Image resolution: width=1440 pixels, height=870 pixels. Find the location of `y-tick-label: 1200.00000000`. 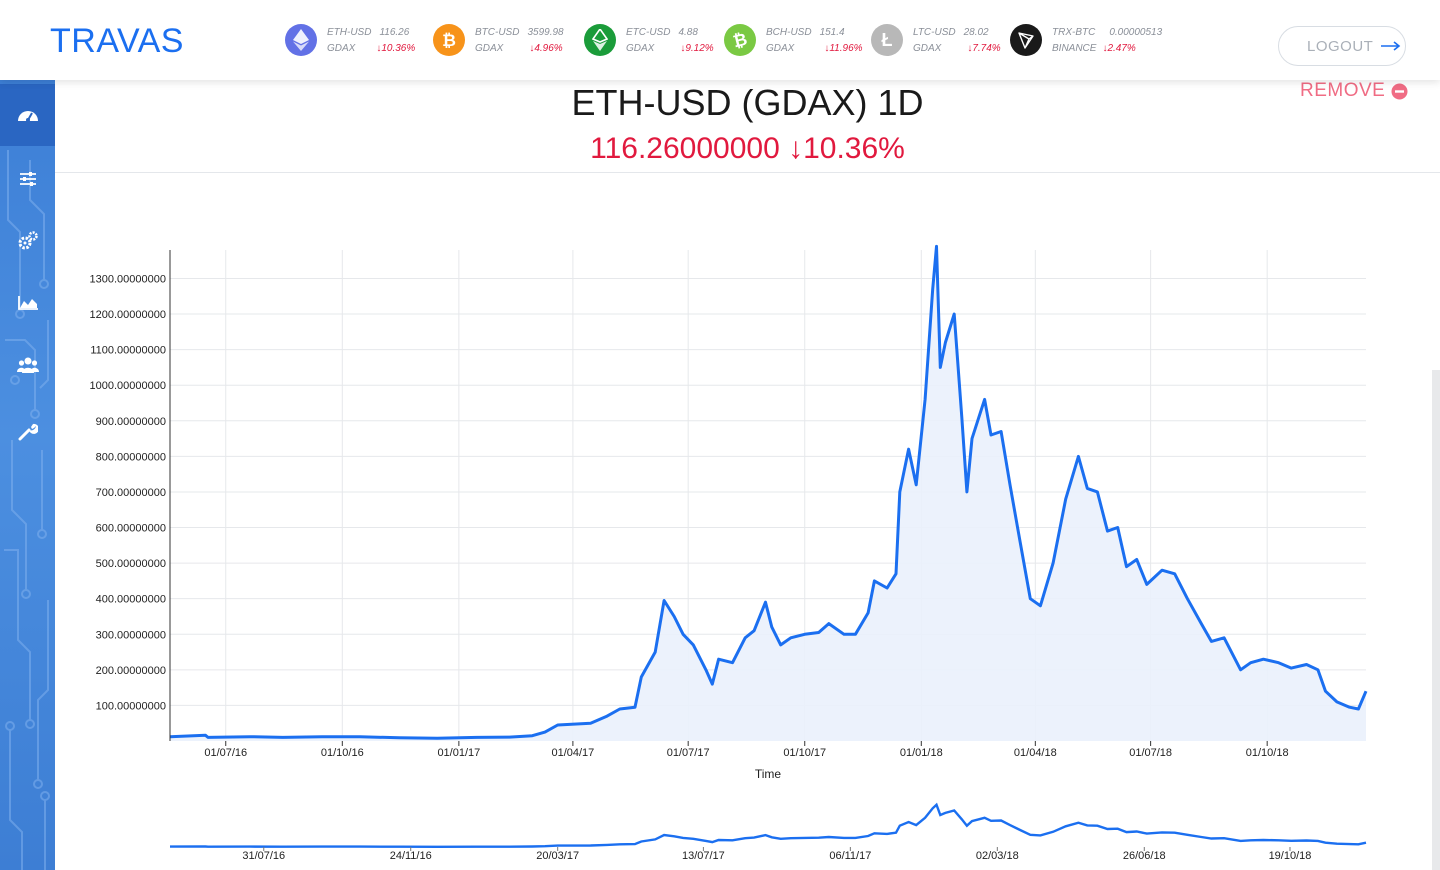

y-tick-label: 1200.00000000 is located at coordinates (128, 315).